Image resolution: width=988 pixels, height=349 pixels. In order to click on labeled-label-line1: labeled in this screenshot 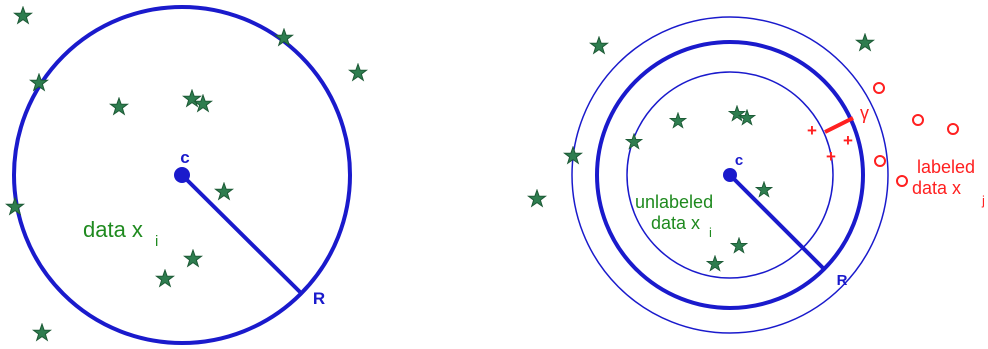, I will do `click(946, 167)`.